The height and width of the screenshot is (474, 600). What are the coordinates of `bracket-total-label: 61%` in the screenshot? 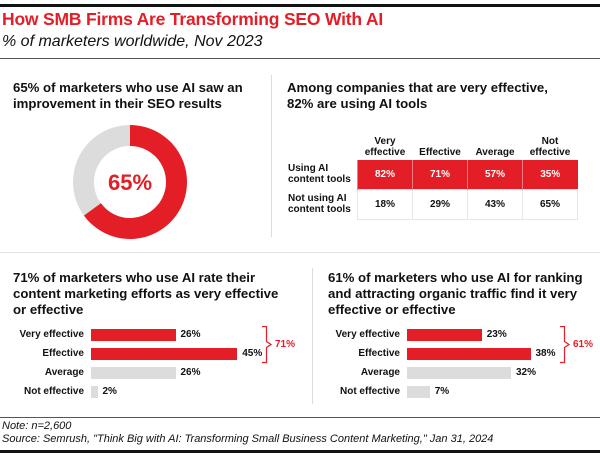 It's located at (583, 344).